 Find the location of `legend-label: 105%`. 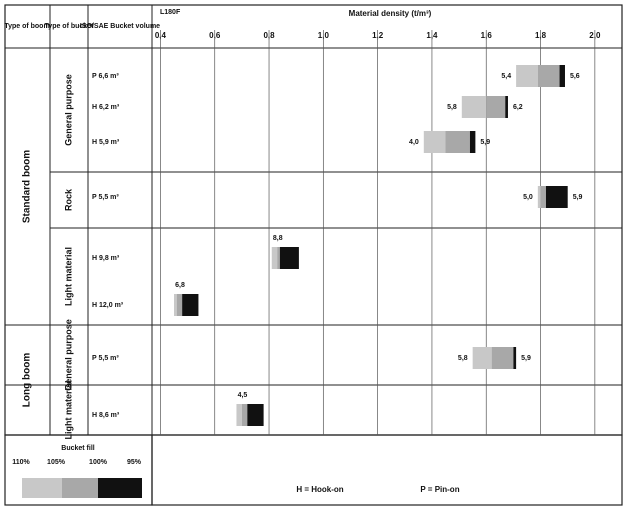

legend-label: 105% is located at coordinates (56, 462).